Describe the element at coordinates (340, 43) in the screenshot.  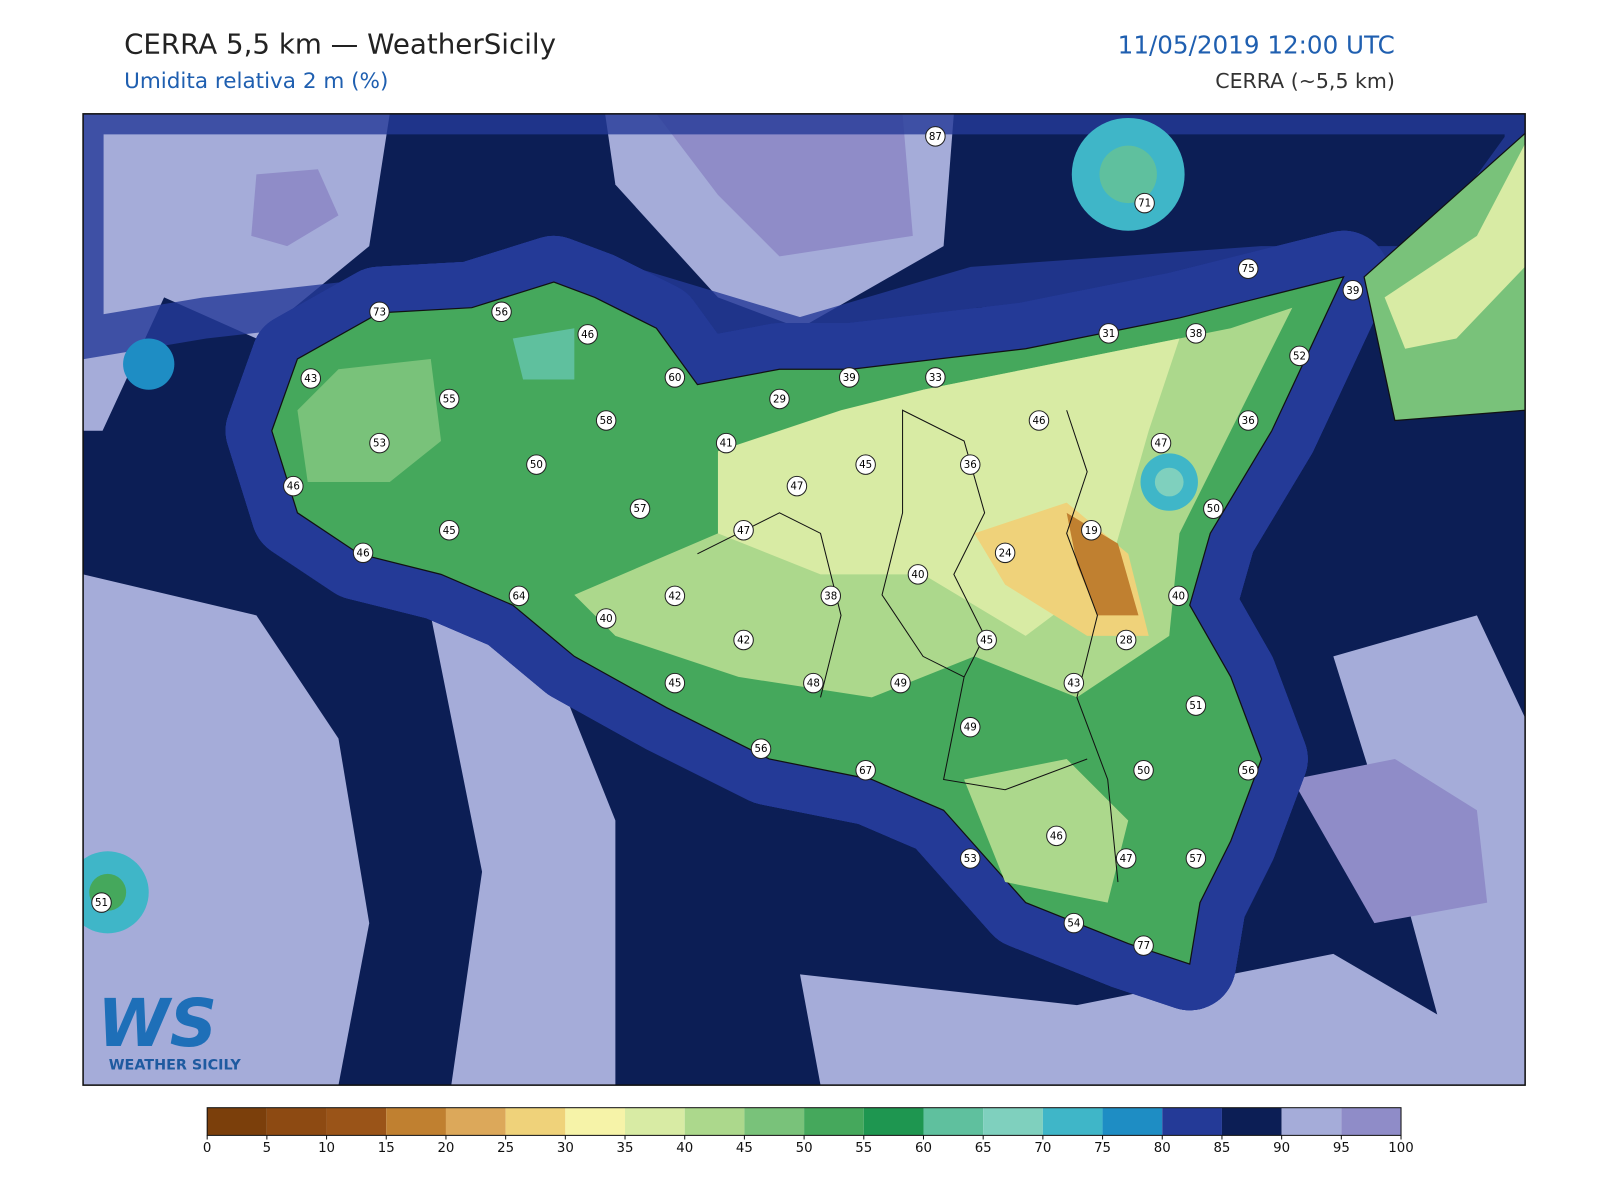
I see `title: CERRA 5,5 km — WeatherSicily` at that location.